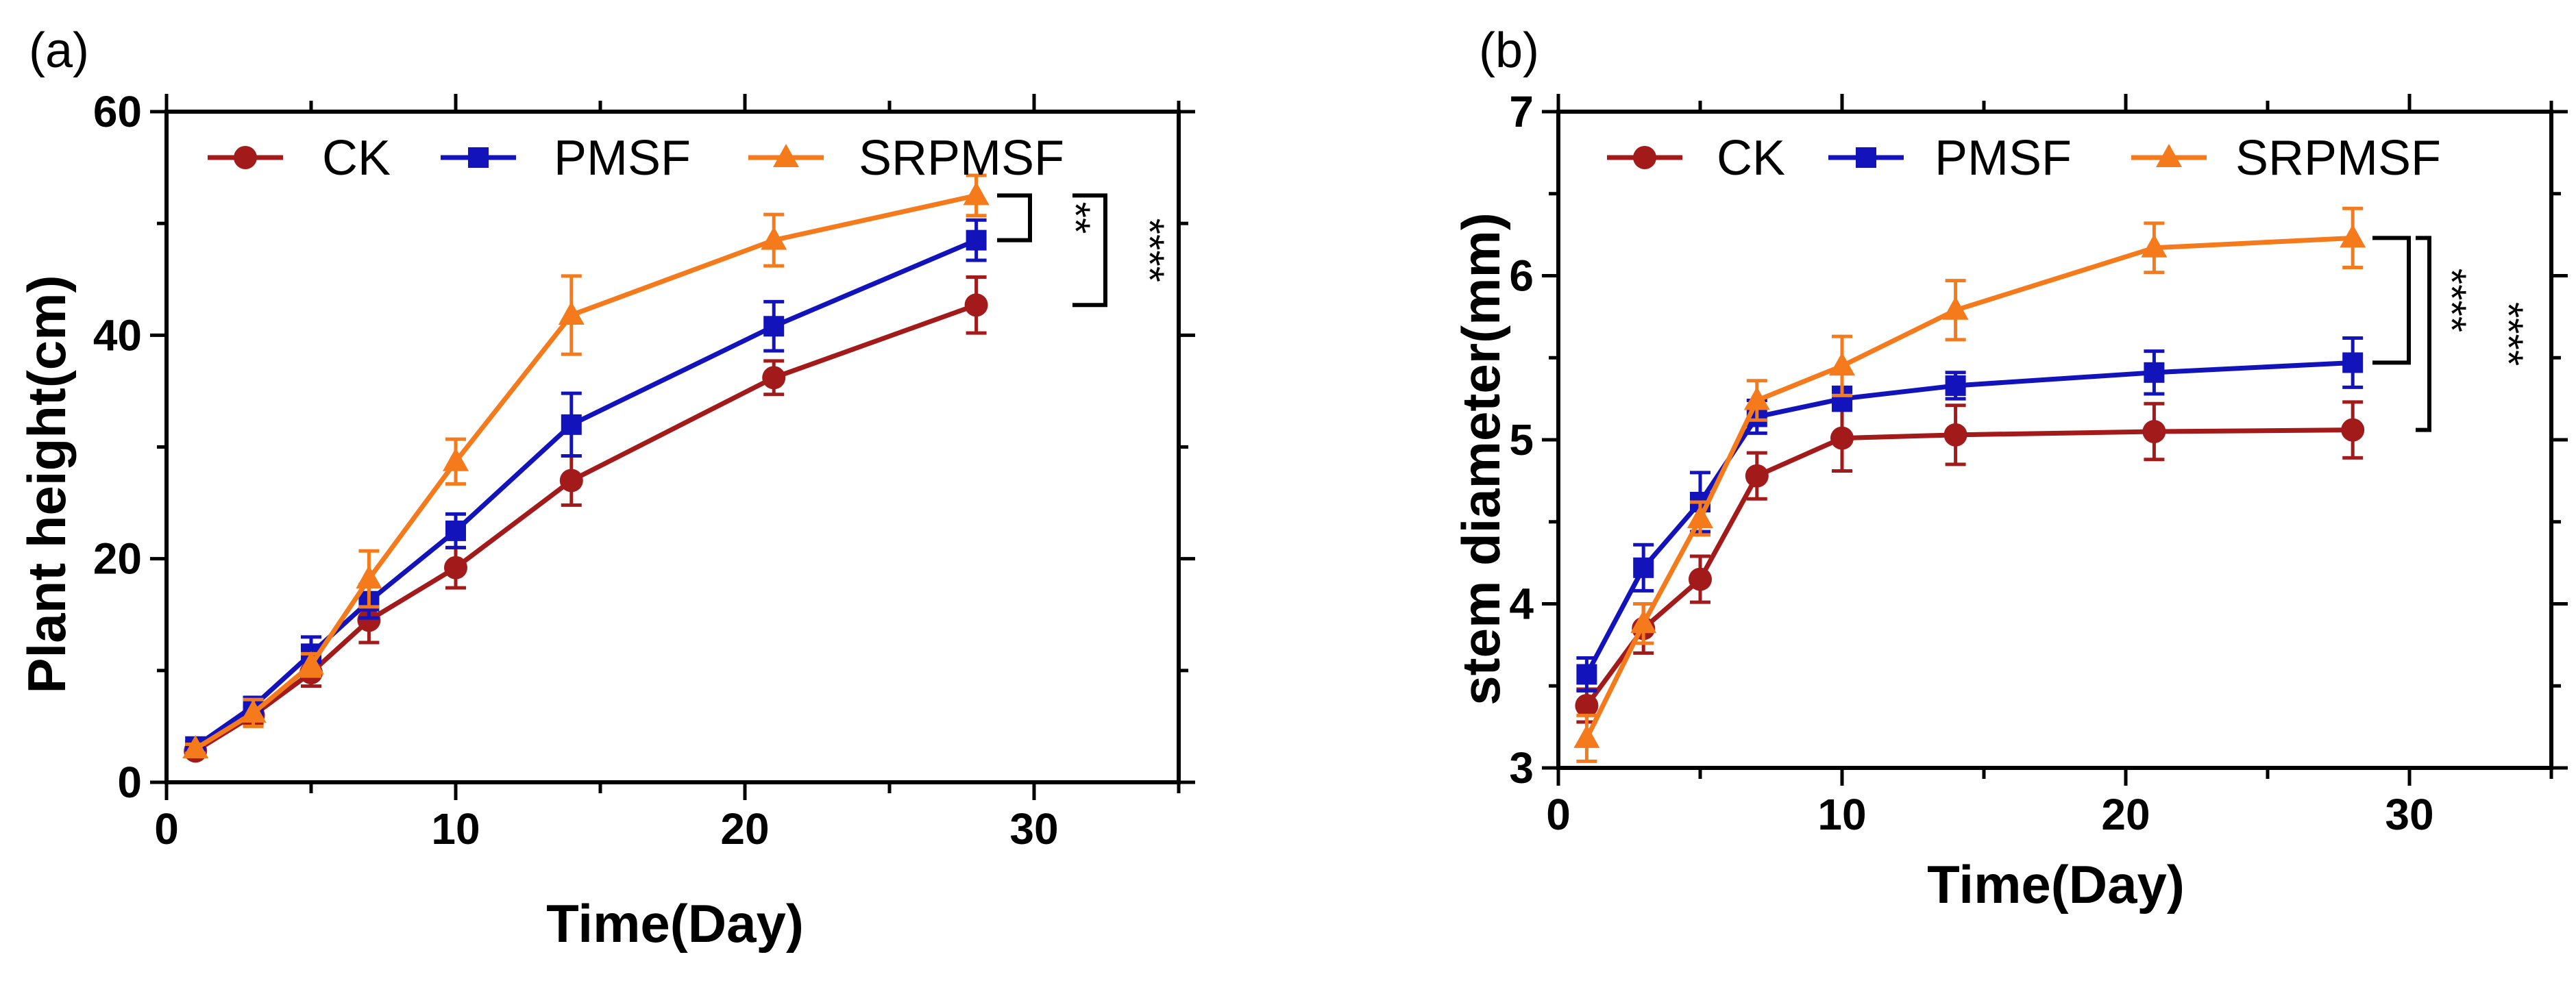 The height and width of the screenshot is (983, 2576). I want to click on panel-a-significance-label: ****, so click(1150, 250).